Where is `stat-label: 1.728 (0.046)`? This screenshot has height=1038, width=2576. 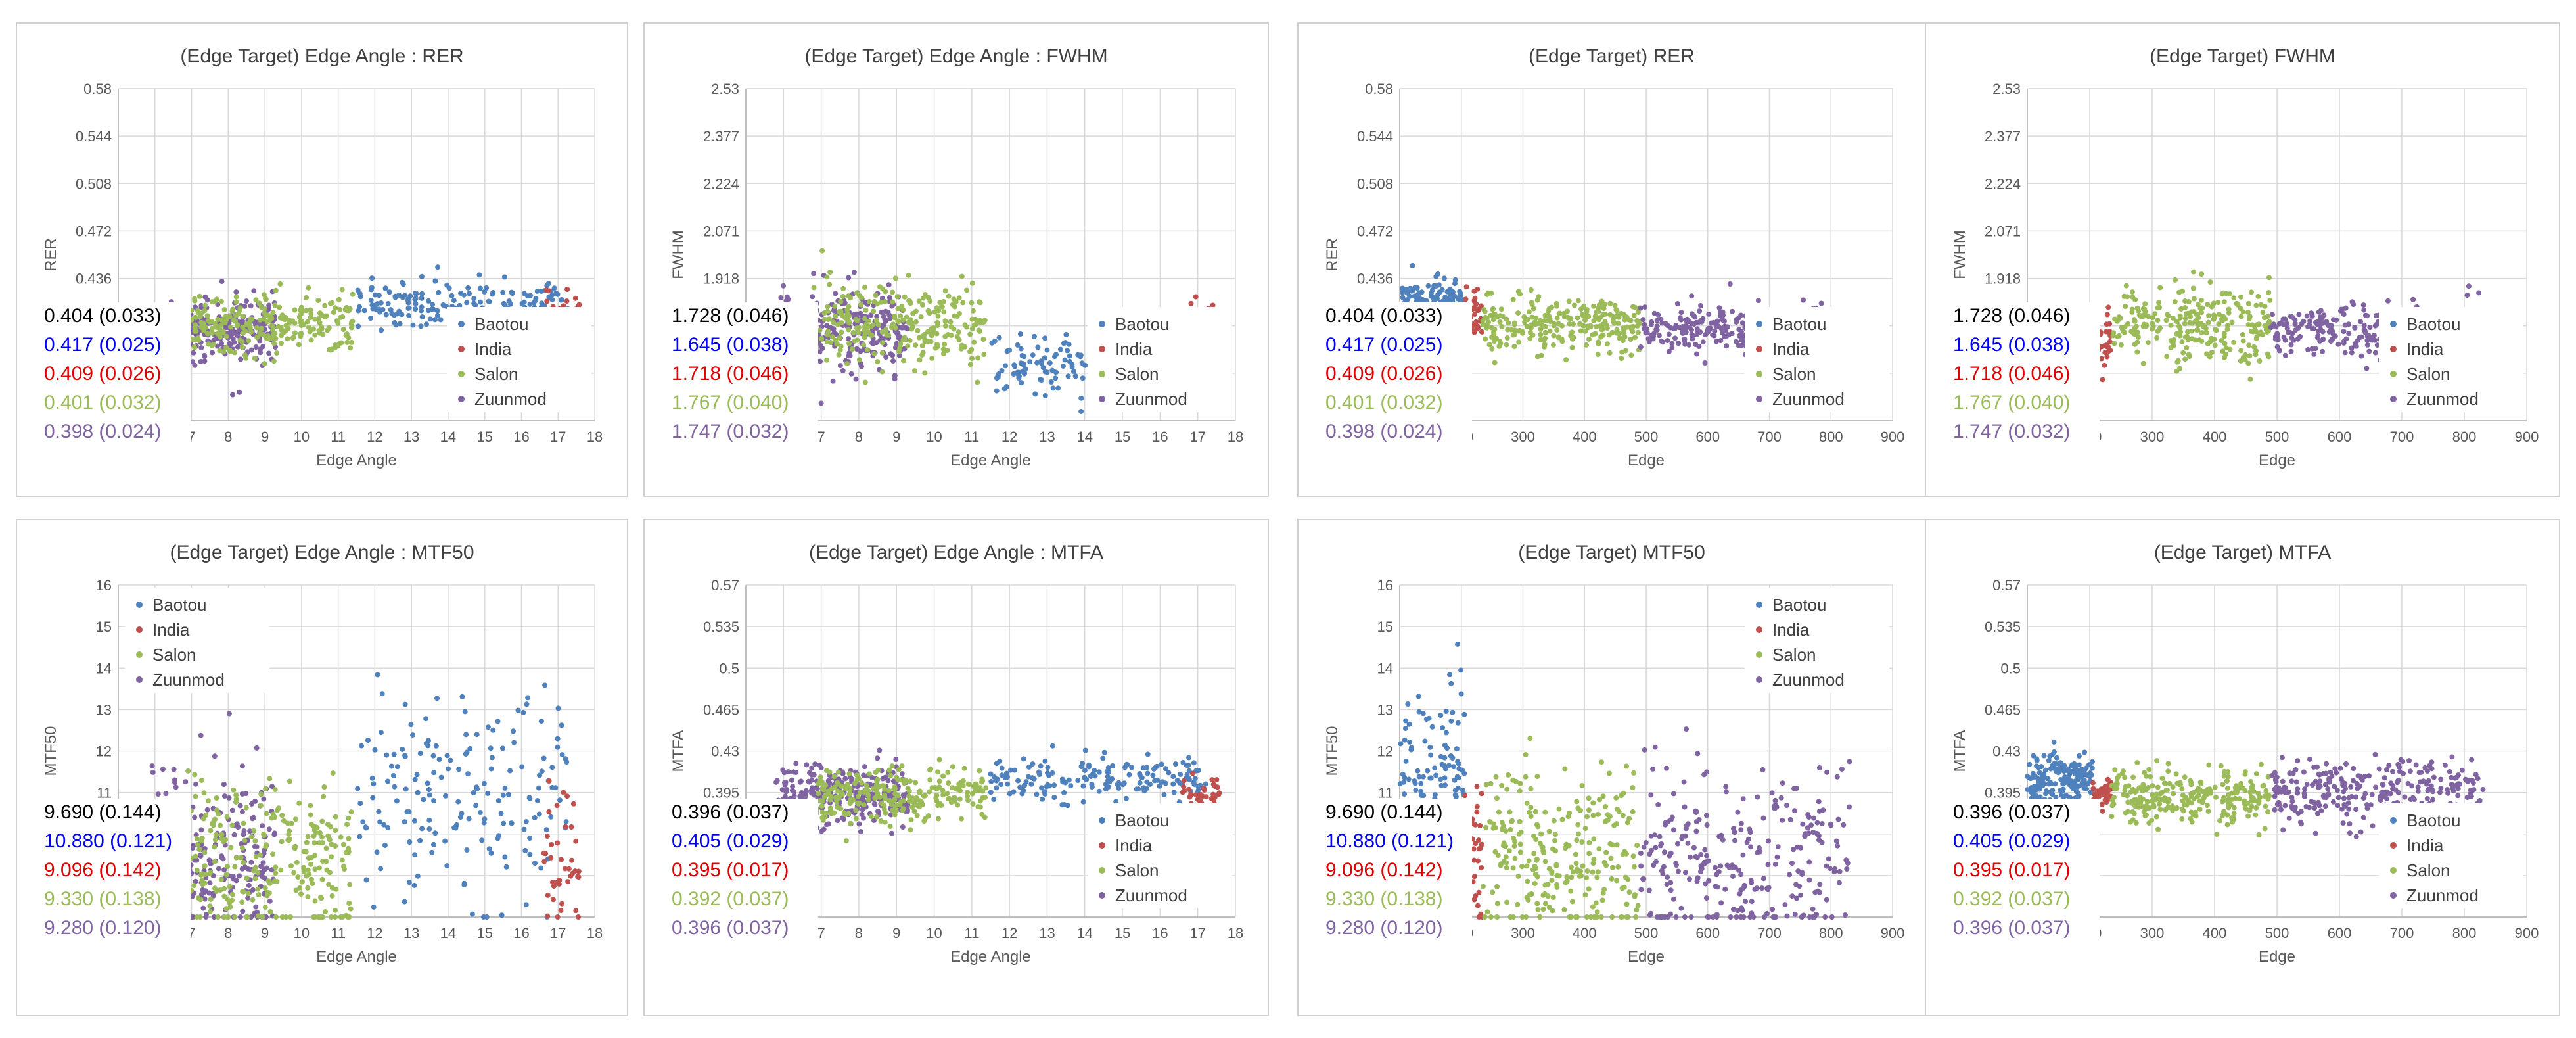
stat-label: 1.728 (0.046) is located at coordinates (2012, 316).